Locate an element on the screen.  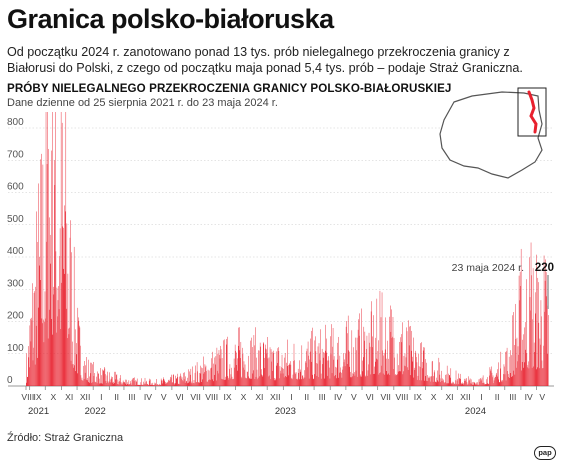
map-highlight-frame is located at coordinates (532, 112).